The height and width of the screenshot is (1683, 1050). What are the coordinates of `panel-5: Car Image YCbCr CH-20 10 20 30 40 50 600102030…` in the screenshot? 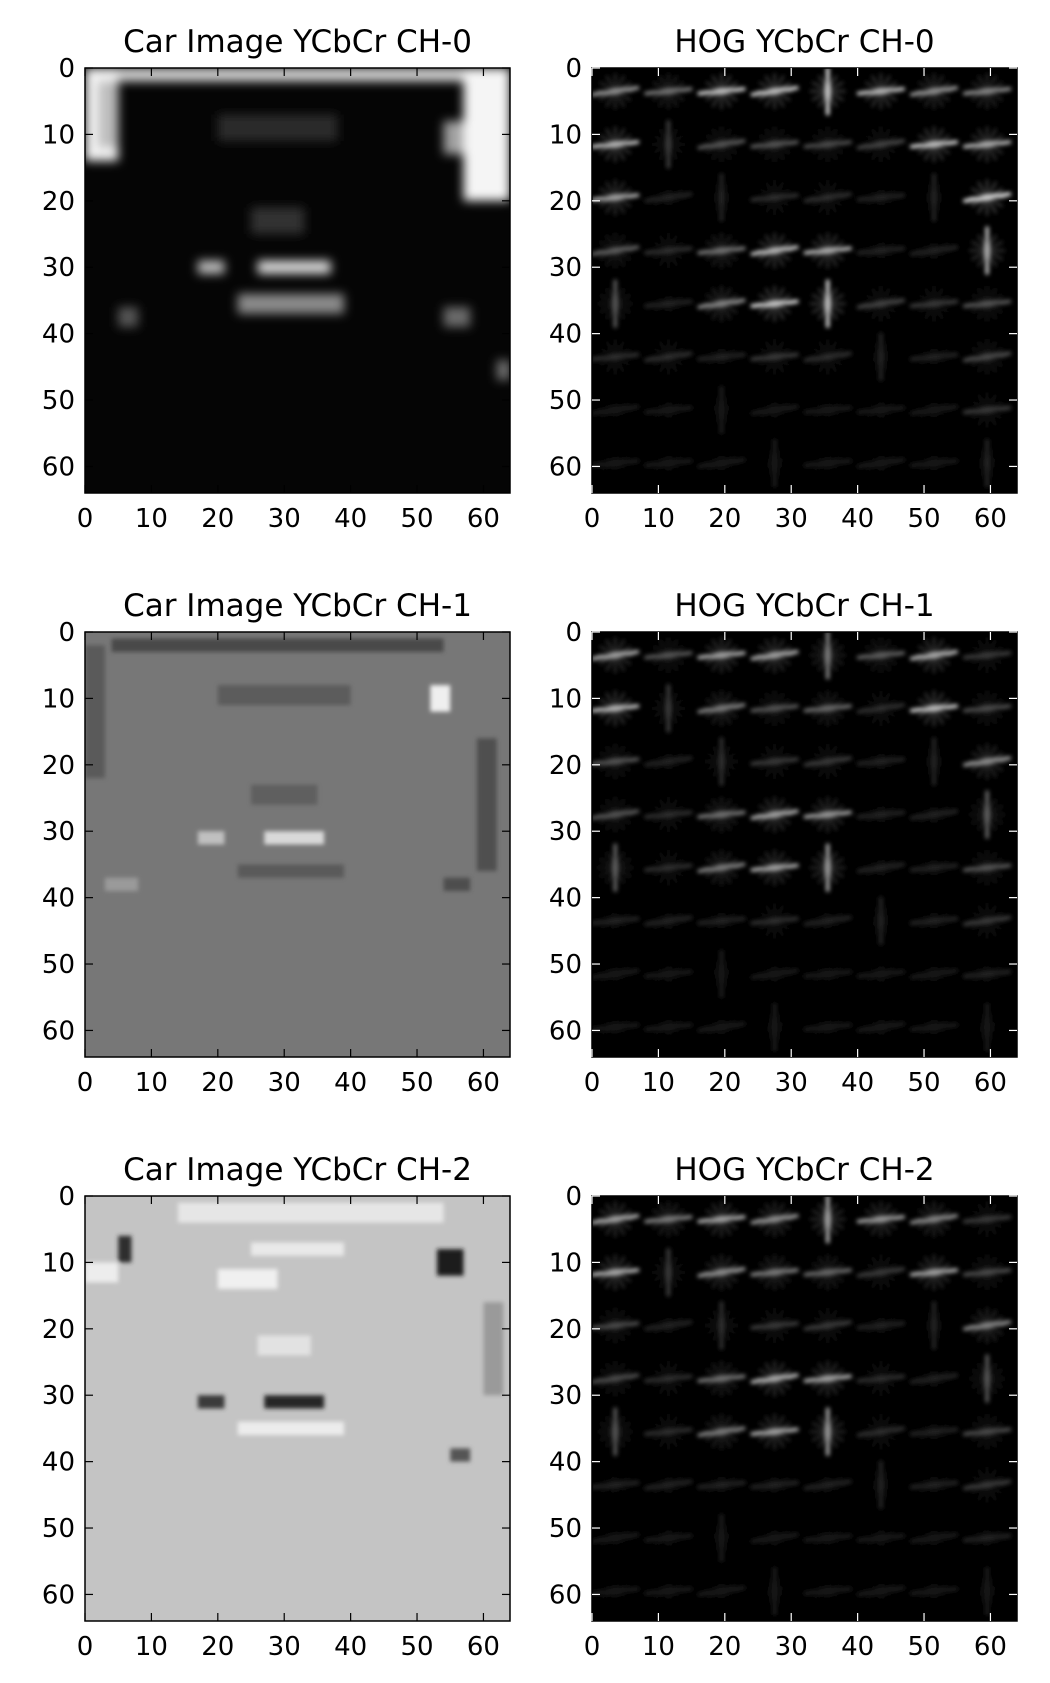 It's located at (276, 1407).